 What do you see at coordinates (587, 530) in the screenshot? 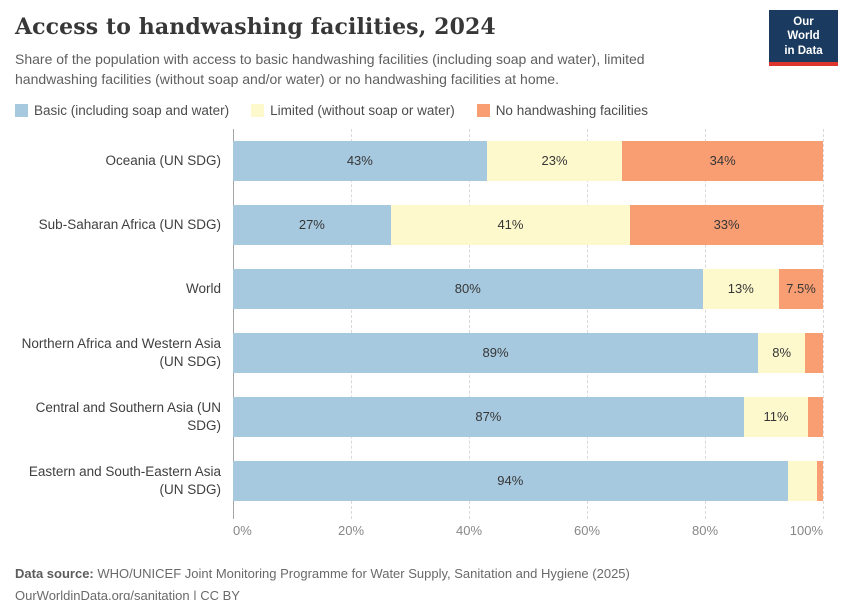
I see `x-tick-60: 60%` at bounding box center [587, 530].